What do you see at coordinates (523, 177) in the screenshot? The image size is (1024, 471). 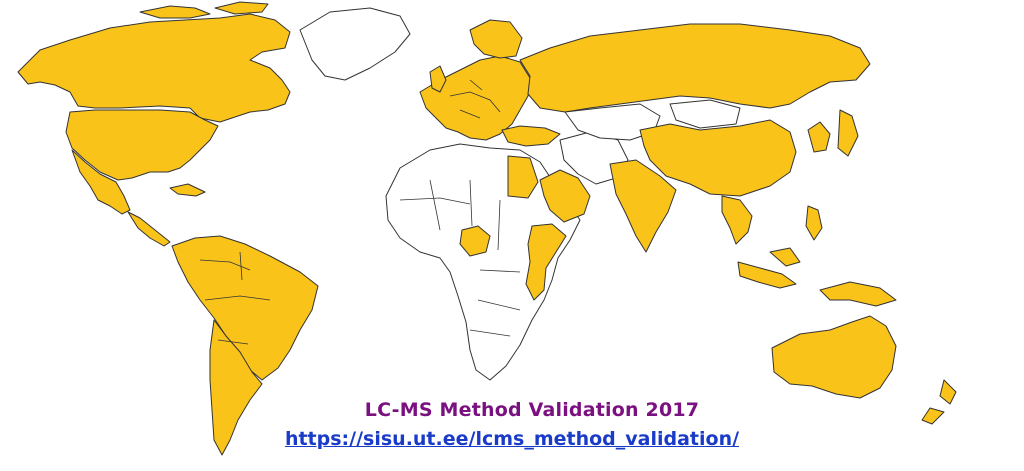 I see `region-egypt` at bounding box center [523, 177].